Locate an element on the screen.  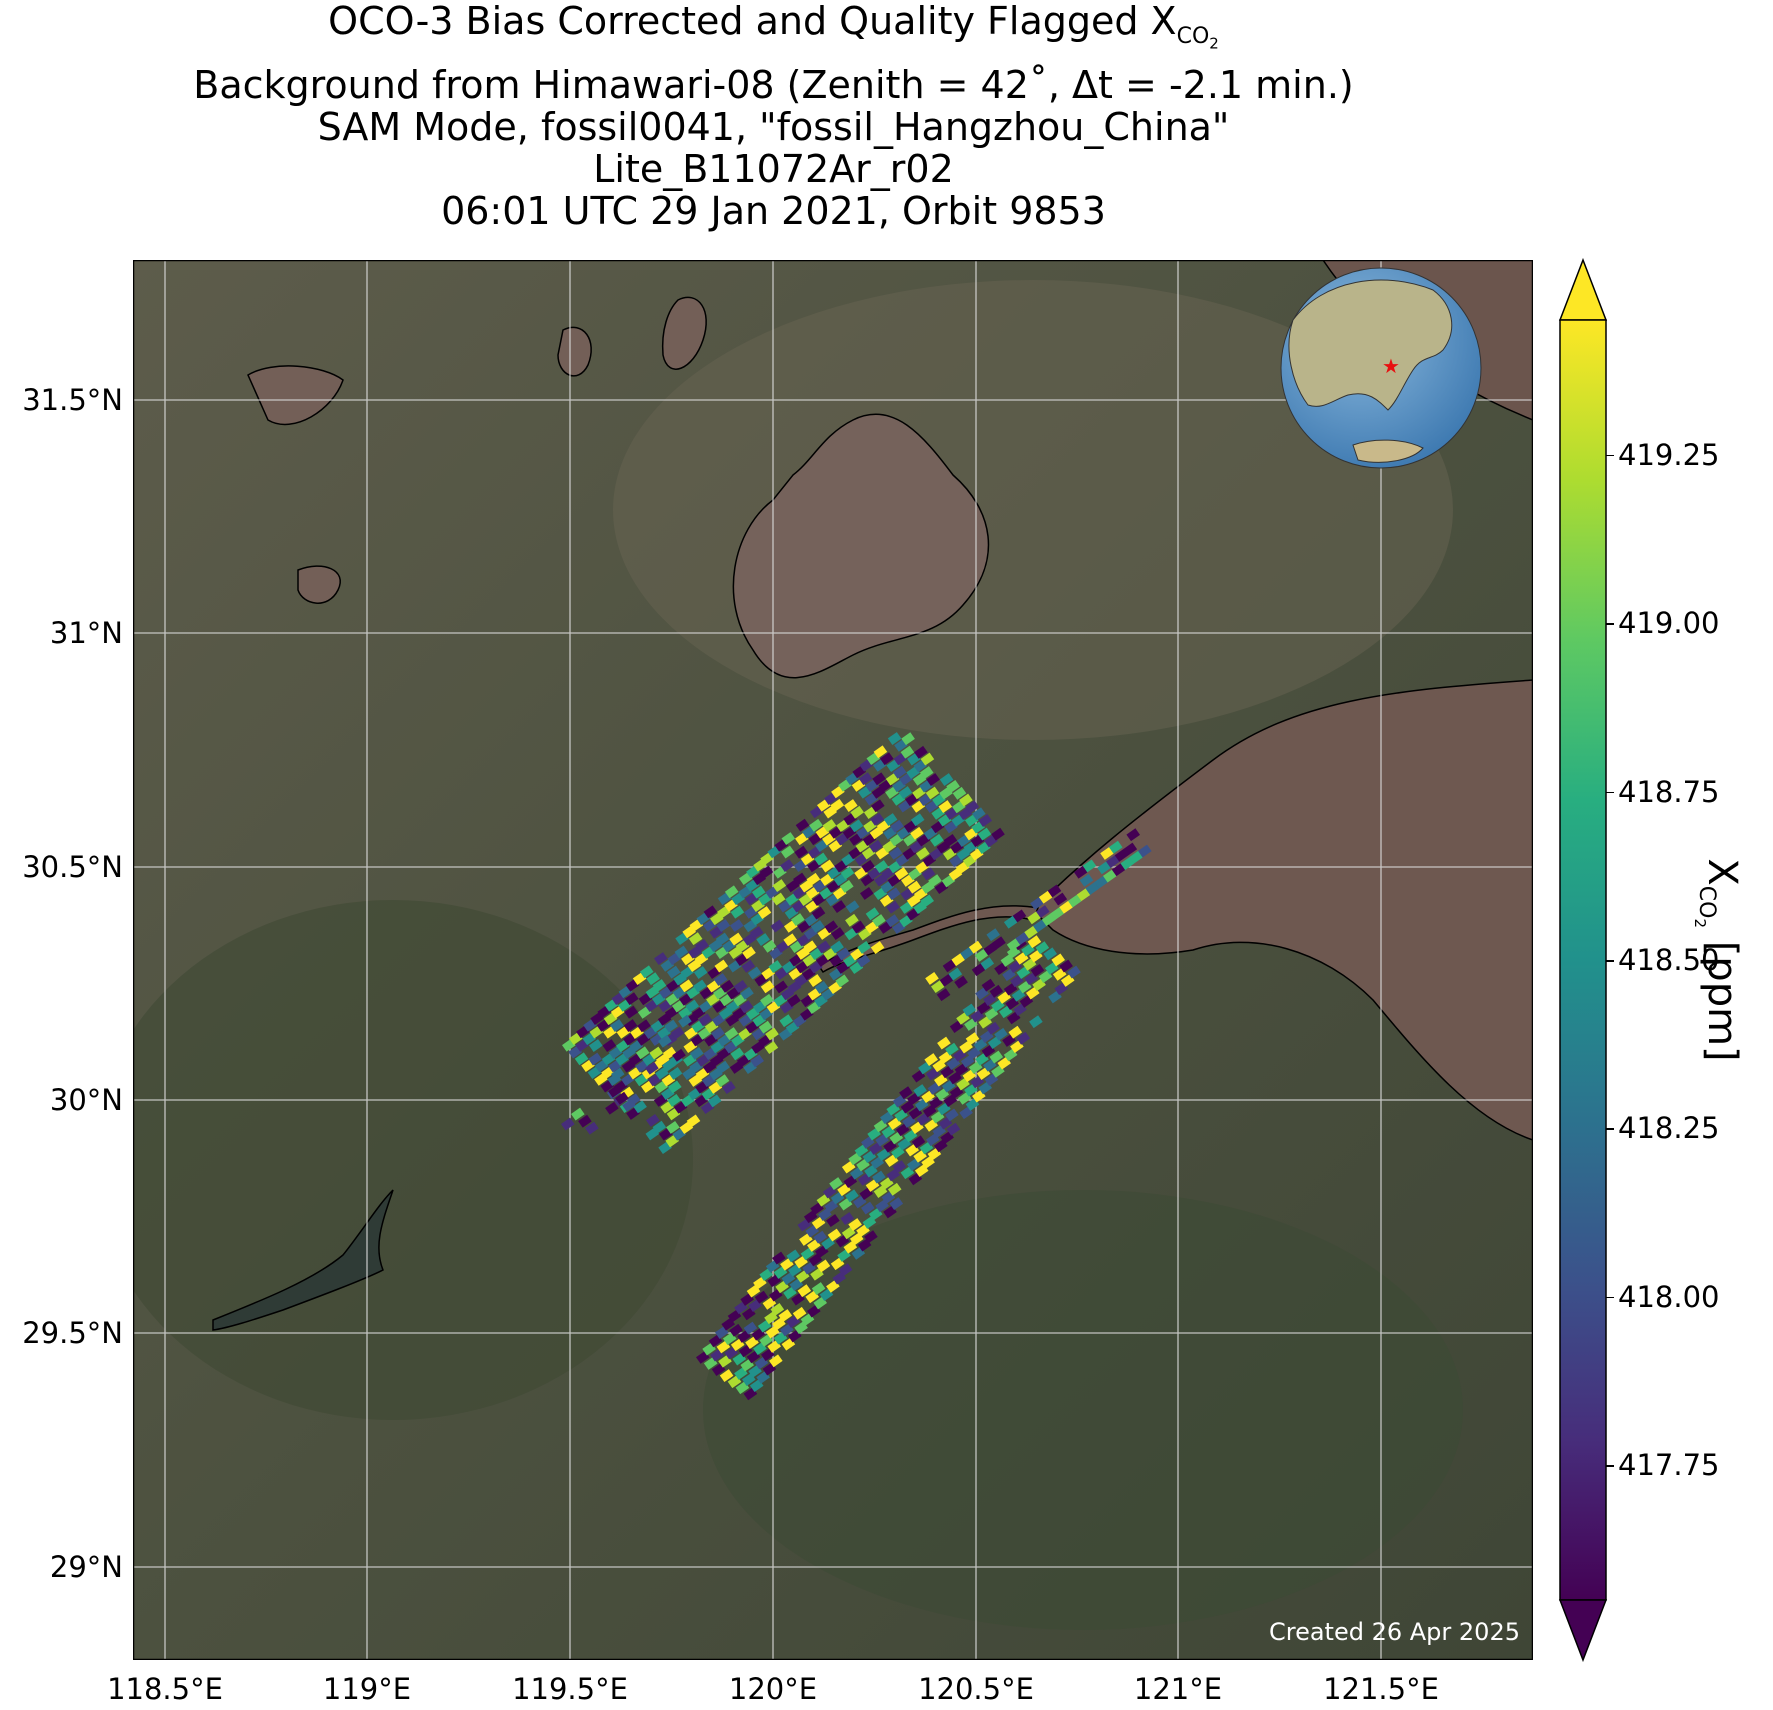
small-lake is located at coordinates (684, 333).